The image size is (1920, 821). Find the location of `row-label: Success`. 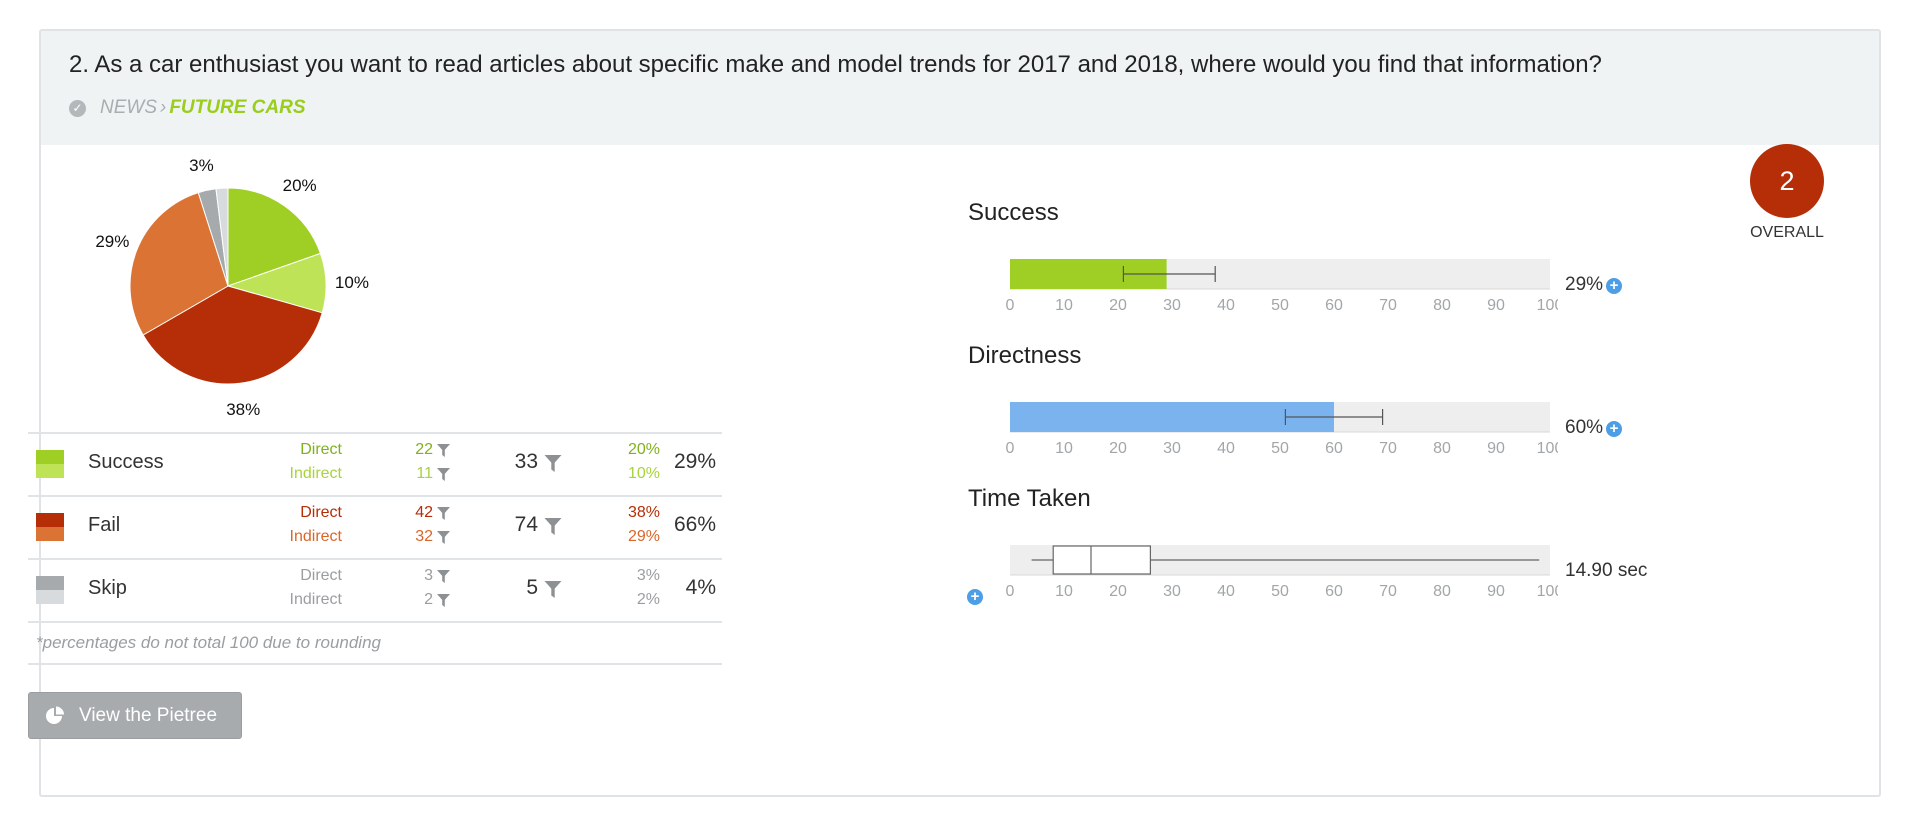

row-label: Success is located at coordinates (126, 462).